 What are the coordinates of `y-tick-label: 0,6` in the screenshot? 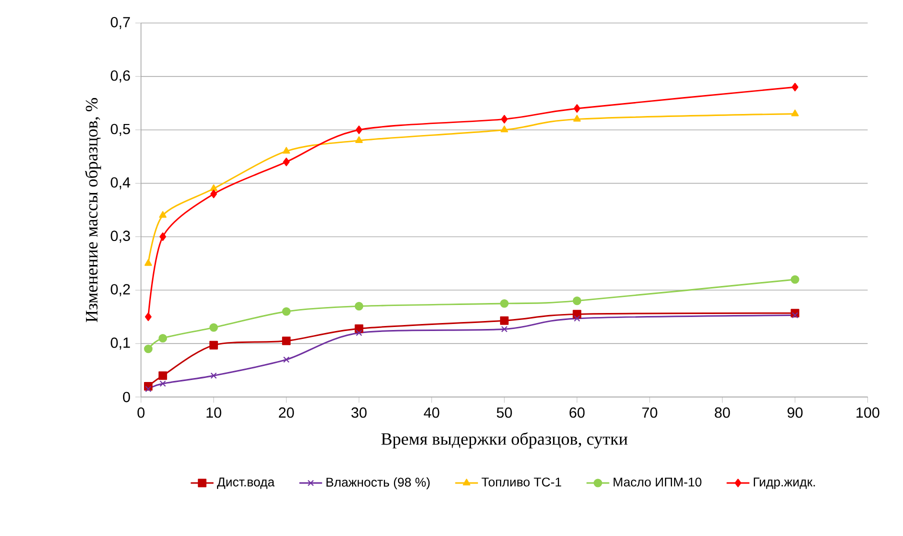 It's located at (120, 76).